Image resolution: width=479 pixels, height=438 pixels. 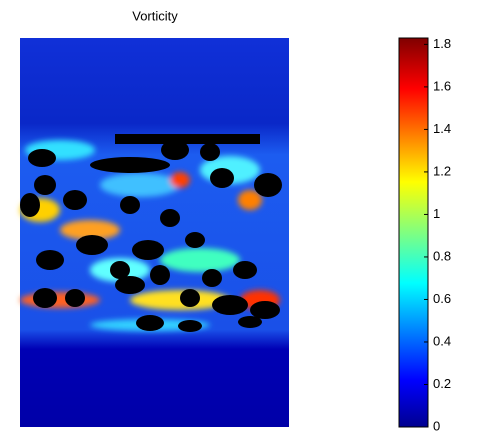 What do you see at coordinates (436, 425) in the screenshot?
I see `colorbar-tick-label: 0` at bounding box center [436, 425].